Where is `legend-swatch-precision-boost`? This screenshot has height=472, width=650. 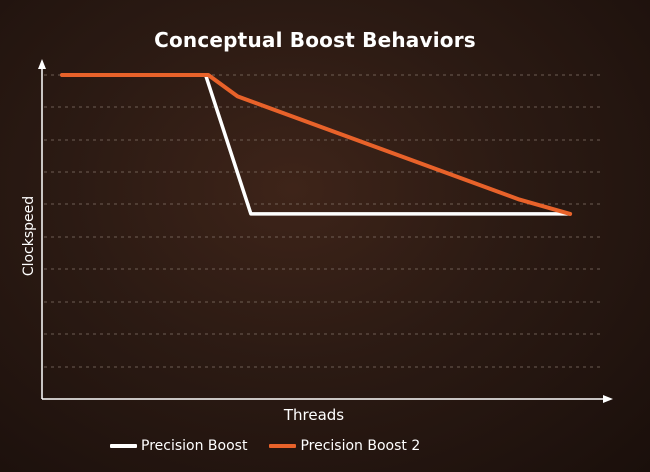
legend-swatch-precision-boost is located at coordinates (123, 446).